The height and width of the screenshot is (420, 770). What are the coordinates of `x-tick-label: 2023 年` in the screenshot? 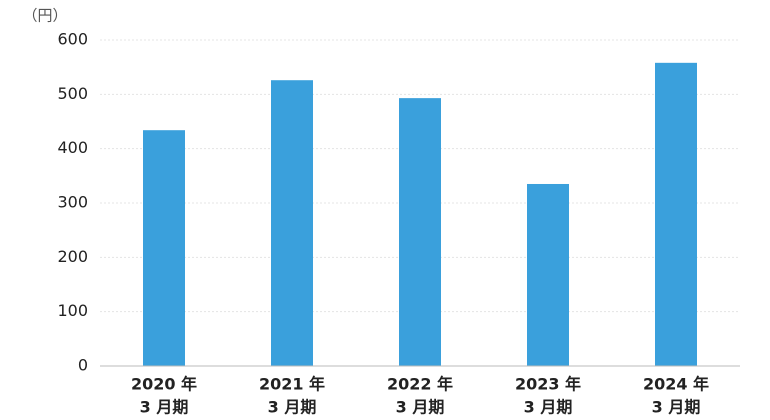 It's located at (548, 384).